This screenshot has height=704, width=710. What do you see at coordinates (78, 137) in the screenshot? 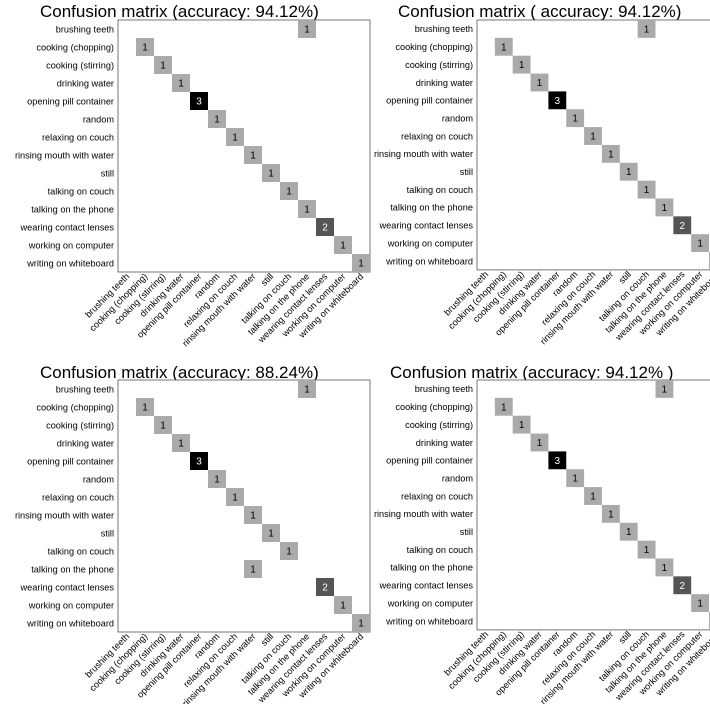
I see `row-label-relaxing-on-couch: relaxing on couch` at bounding box center [78, 137].